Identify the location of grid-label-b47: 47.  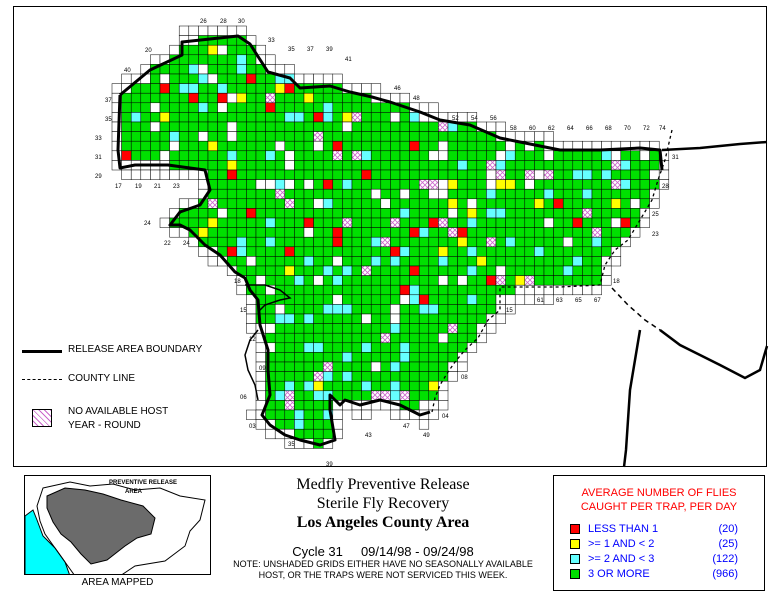
(406, 427).